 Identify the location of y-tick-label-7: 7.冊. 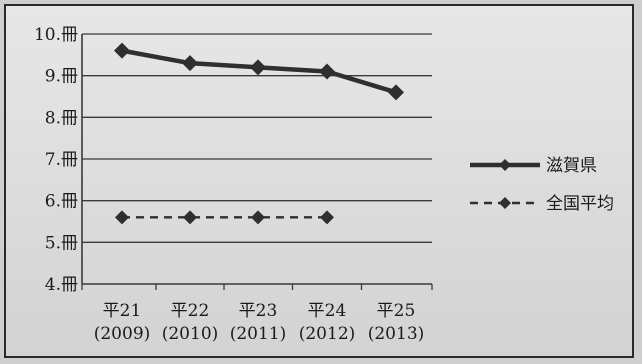
(61, 160).